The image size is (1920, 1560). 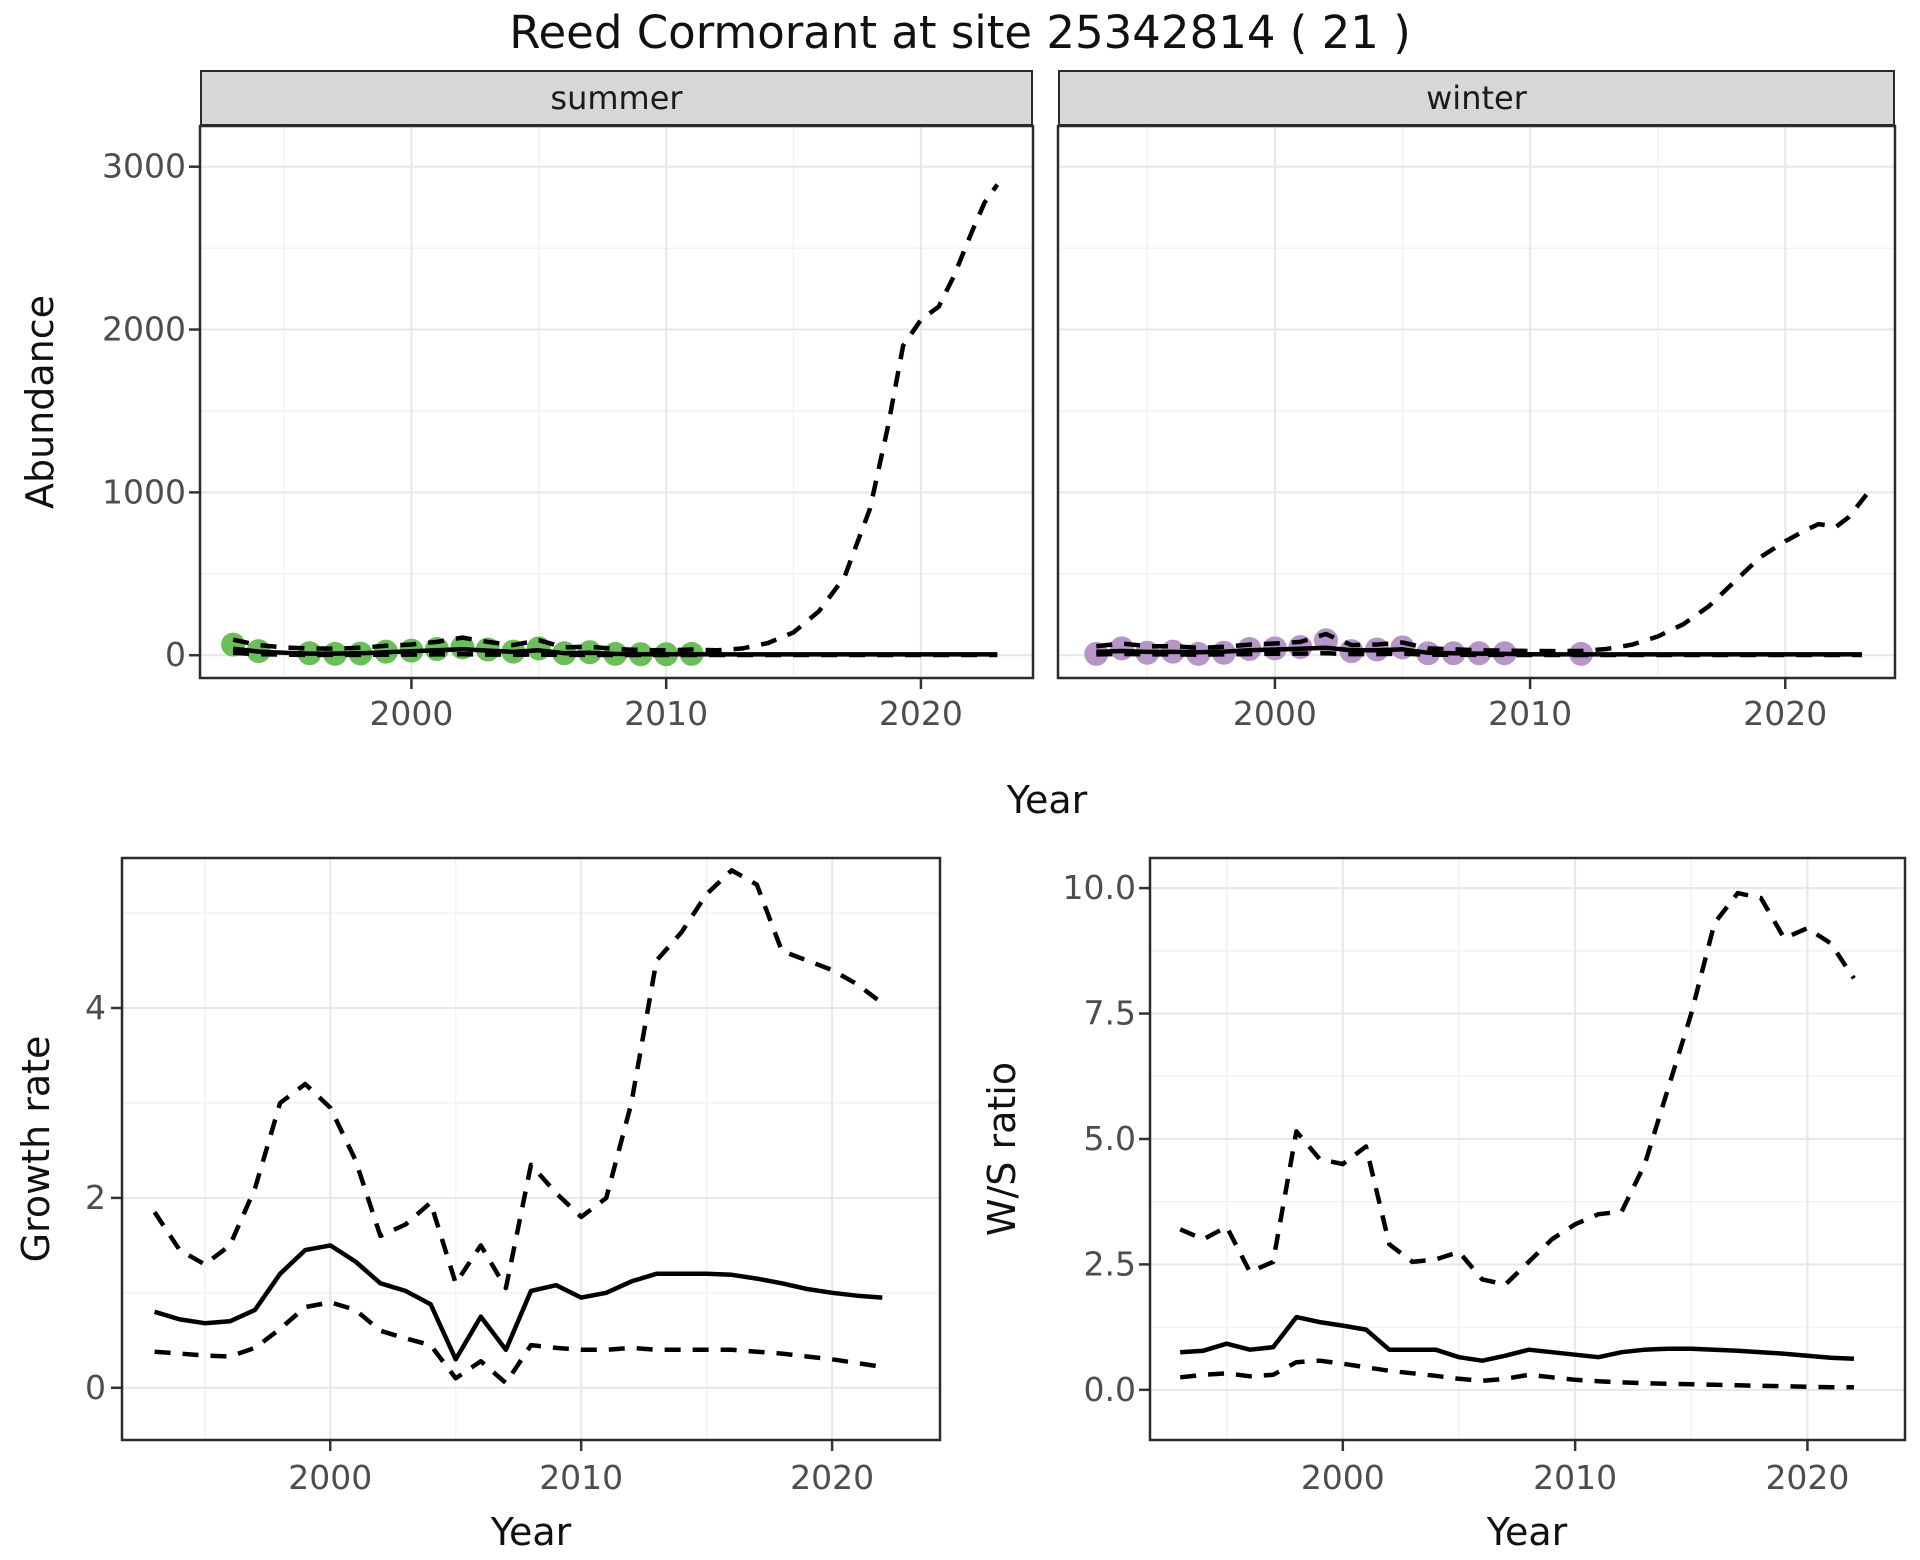 What do you see at coordinates (95, 1197) in the screenshot?
I see `svg-text: 2` at bounding box center [95, 1197].